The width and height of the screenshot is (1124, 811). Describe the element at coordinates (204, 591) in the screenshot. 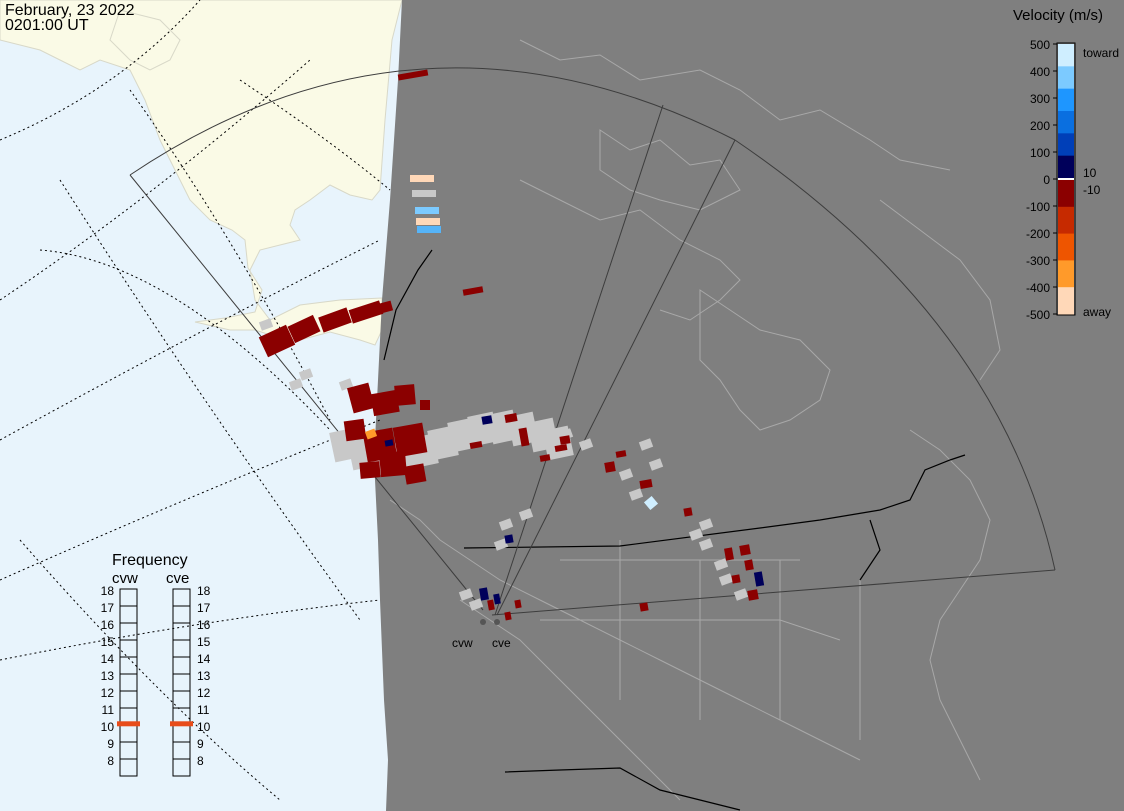

I see `frequency-scale-label: 18` at that location.